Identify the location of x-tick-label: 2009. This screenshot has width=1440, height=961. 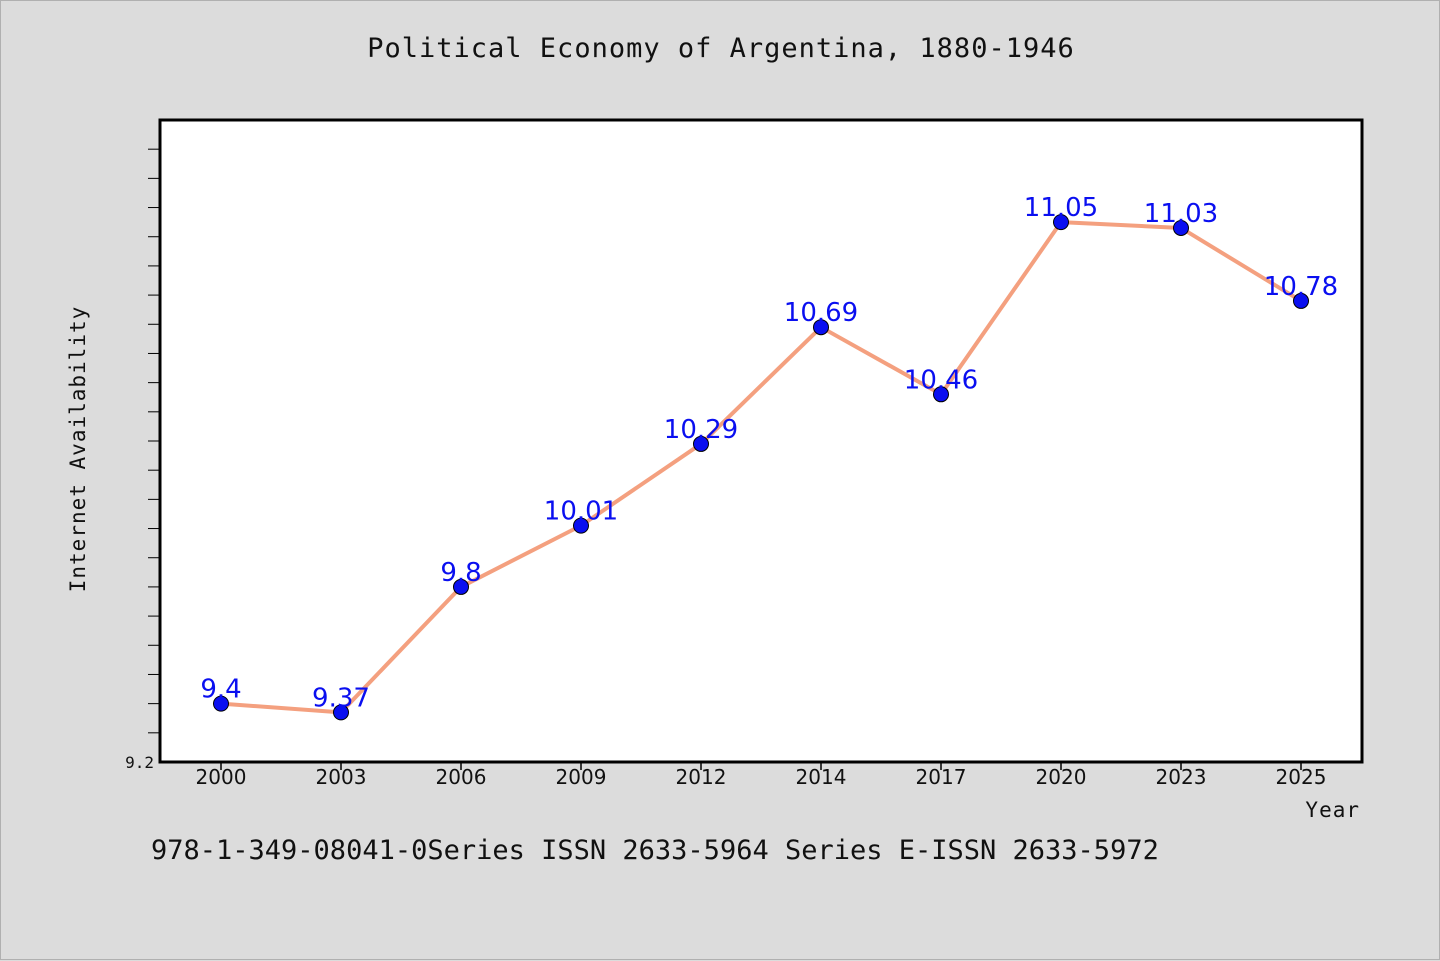
(581, 777).